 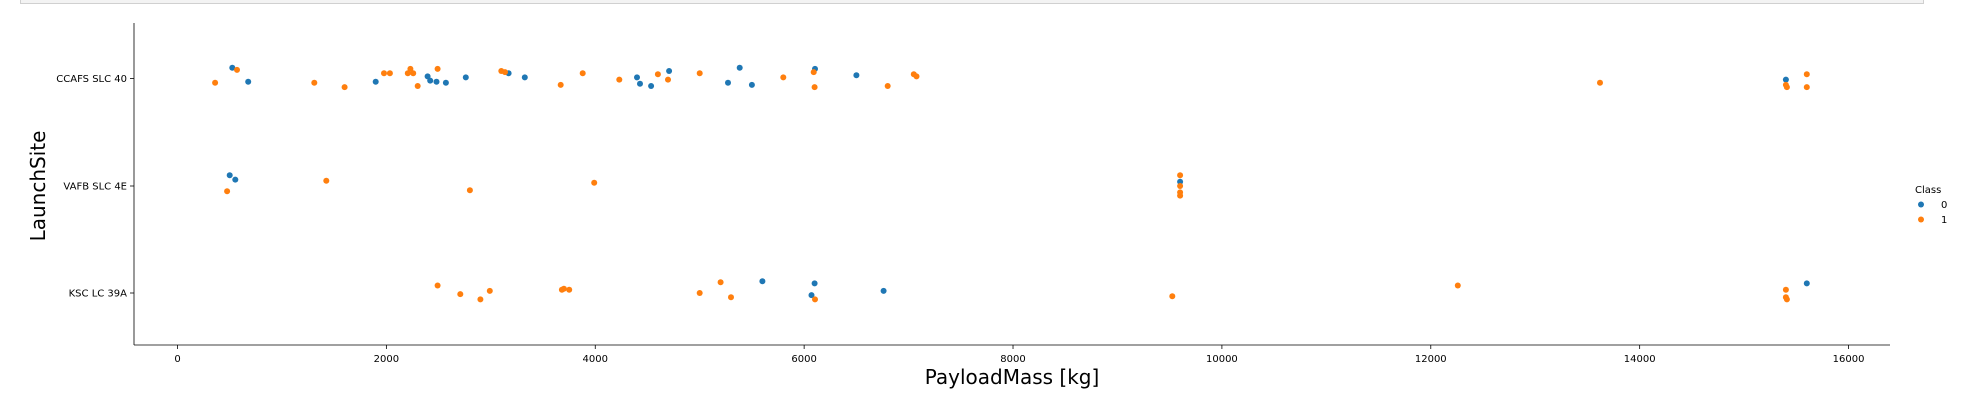 I want to click on x-tick-label: 8000, so click(x=1012, y=359).